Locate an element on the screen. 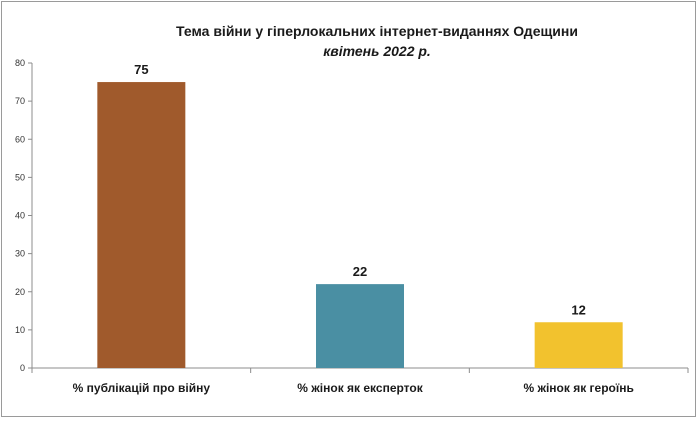 The height and width of the screenshot is (423, 699). data-label: 22 is located at coordinates (360, 271).